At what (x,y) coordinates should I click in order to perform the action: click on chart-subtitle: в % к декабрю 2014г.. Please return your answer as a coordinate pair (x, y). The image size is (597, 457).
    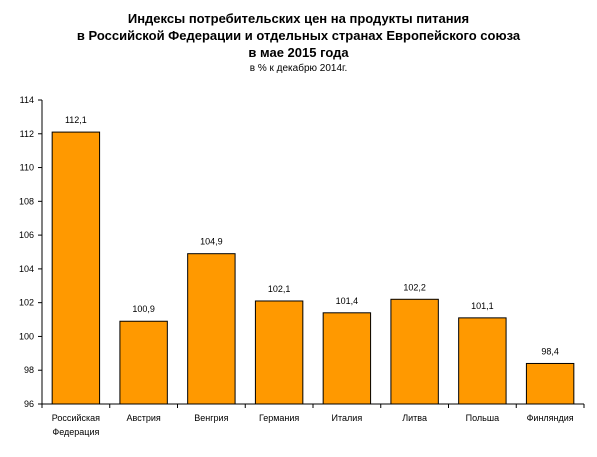
    Looking at the image, I should click on (298, 68).